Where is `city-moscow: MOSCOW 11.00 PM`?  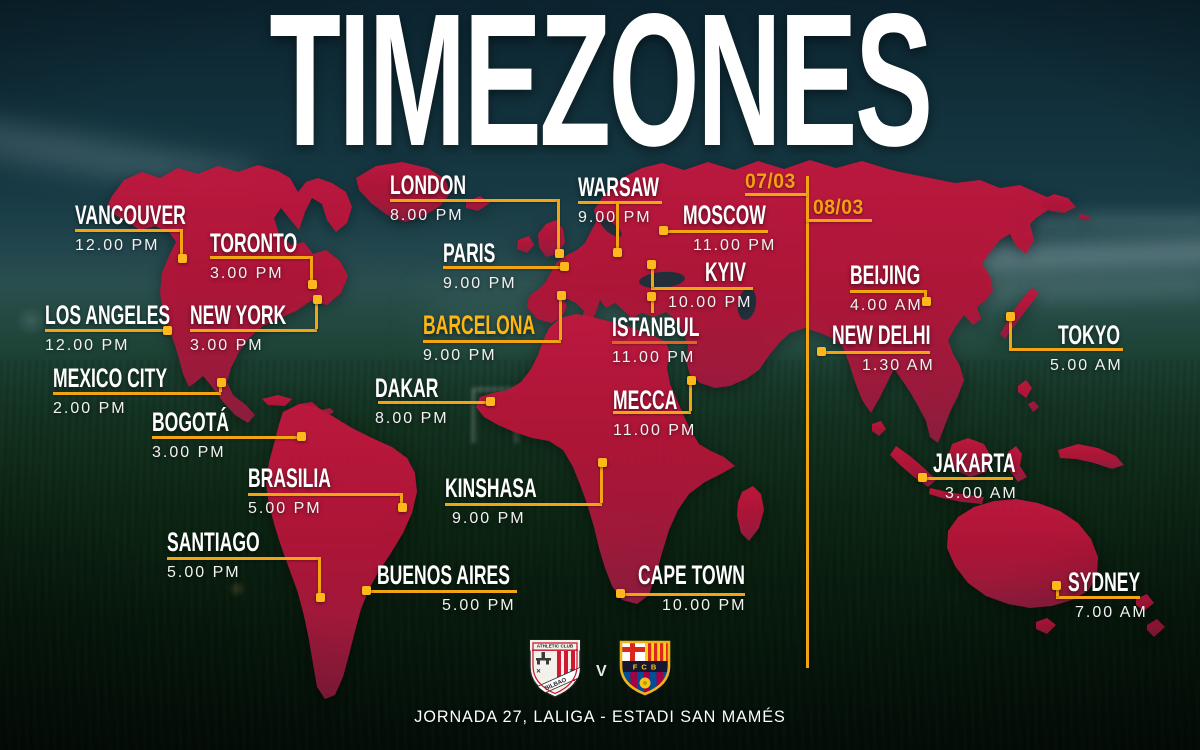 city-moscow: MOSCOW 11.00 PM is located at coordinates (747, 228).